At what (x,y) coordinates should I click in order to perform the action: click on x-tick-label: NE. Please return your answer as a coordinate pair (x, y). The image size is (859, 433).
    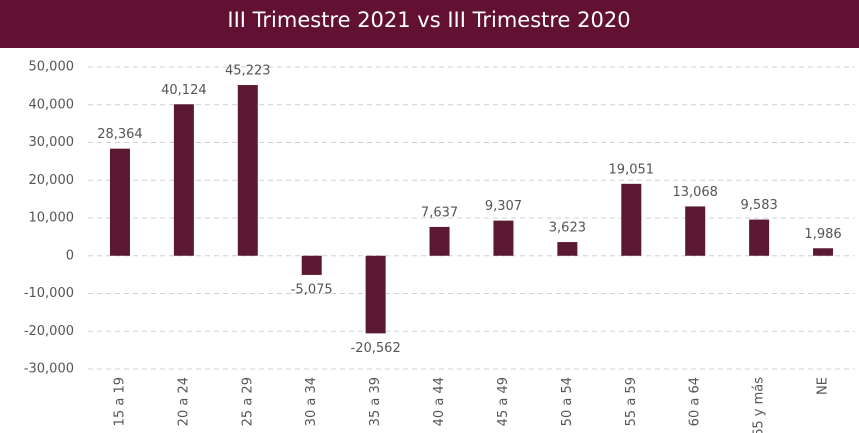
    Looking at the image, I should click on (823, 386).